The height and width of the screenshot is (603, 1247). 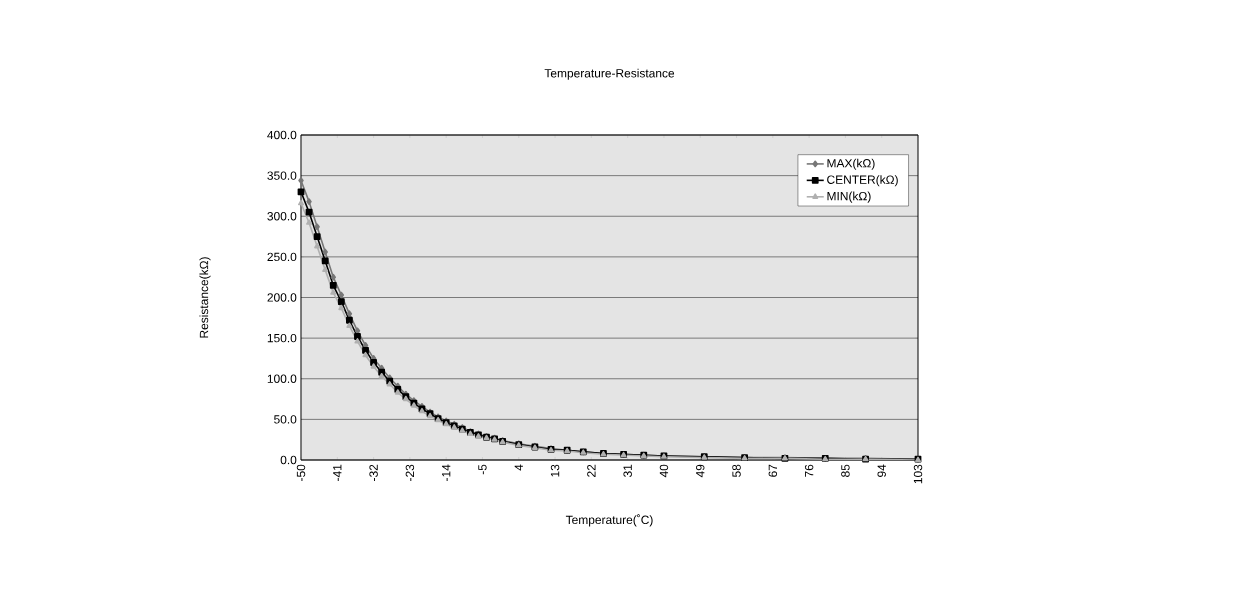 I want to click on x-tick-label: 4, so click(x=518, y=467).